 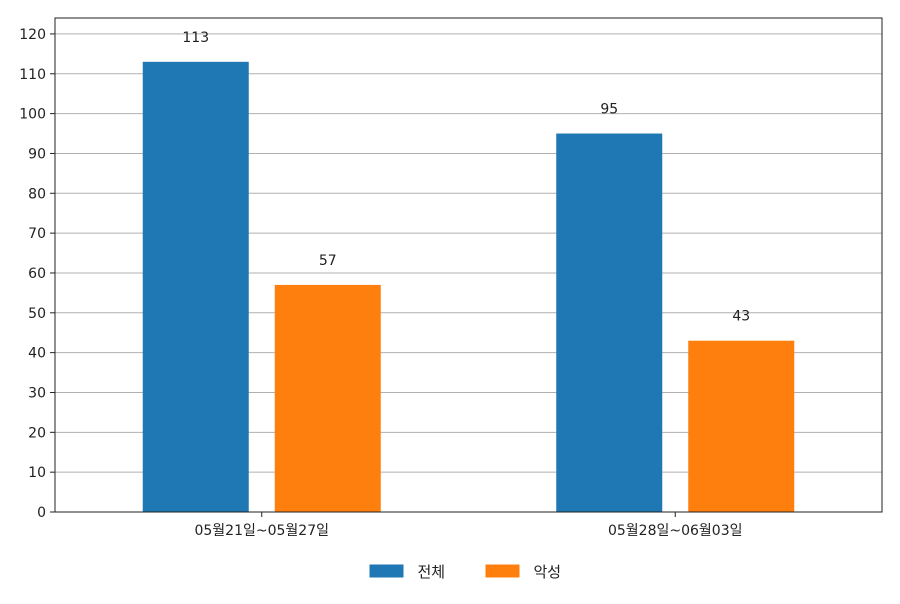 What do you see at coordinates (675, 531) in the screenshot?
I see `x-tick-label: 05월28일~06월03일` at bounding box center [675, 531].